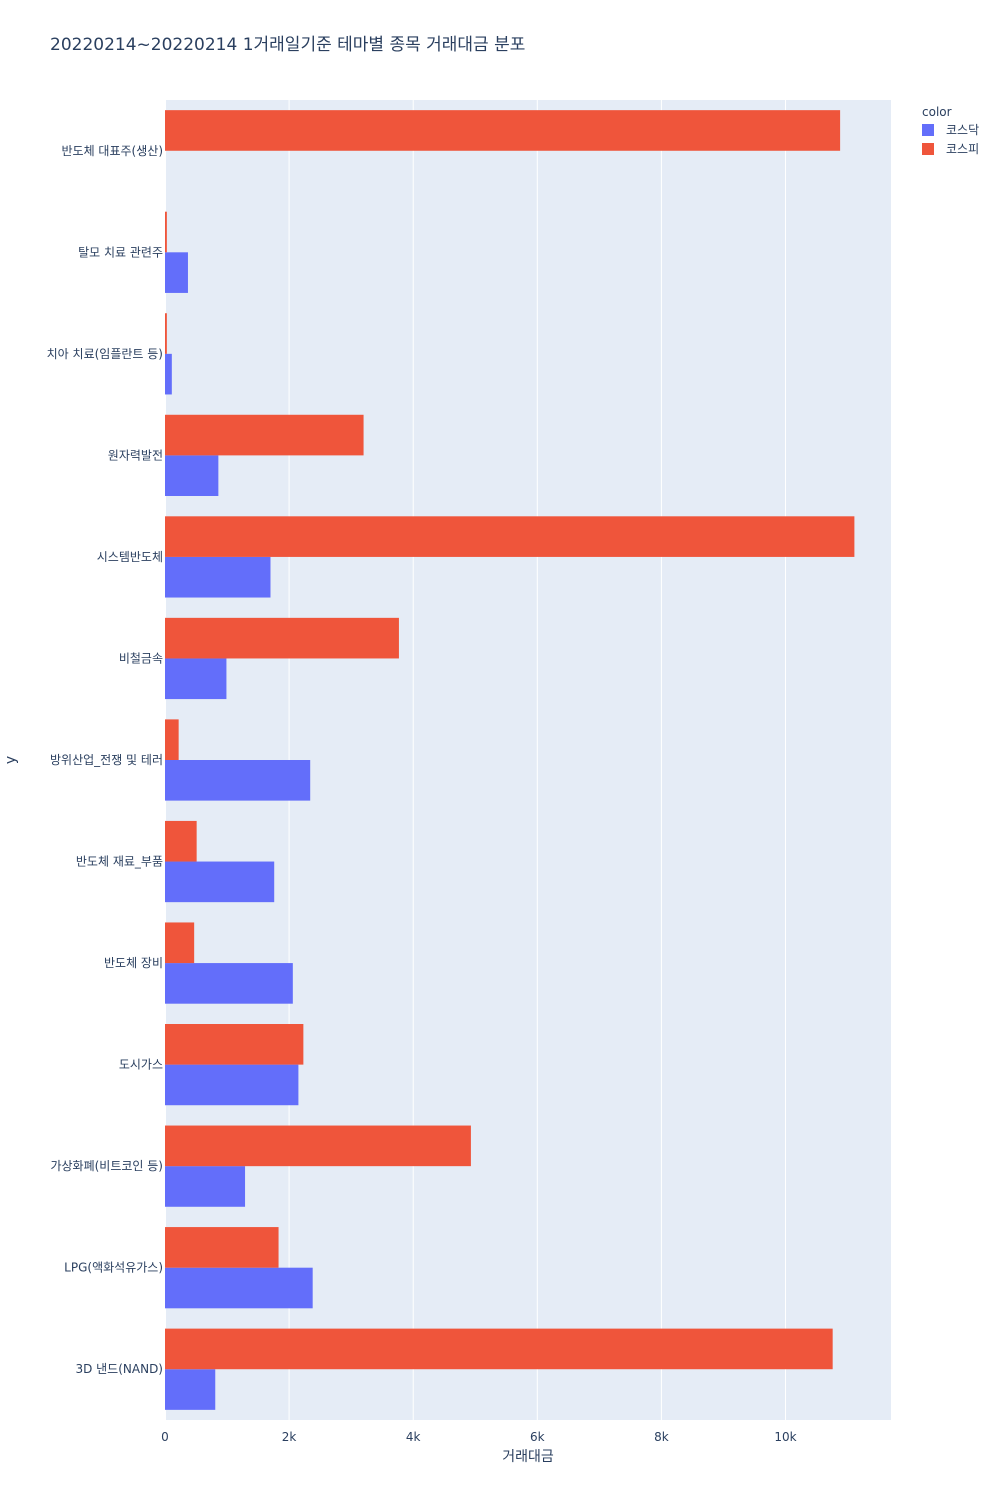  I want to click on y-tick-label: 반도체 재료_부품, so click(119, 862).